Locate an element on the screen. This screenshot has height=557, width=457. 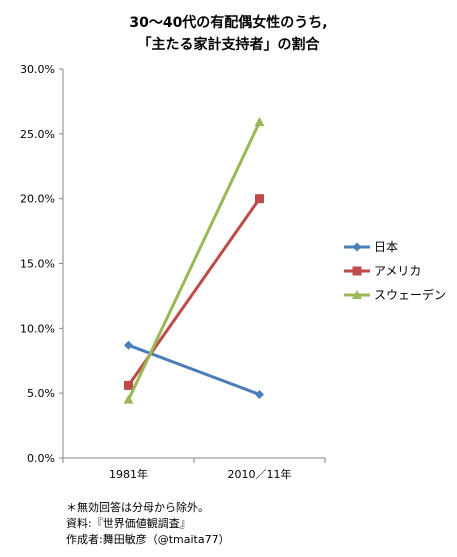
y-tick-label: 25.0% is located at coordinates (37, 134).